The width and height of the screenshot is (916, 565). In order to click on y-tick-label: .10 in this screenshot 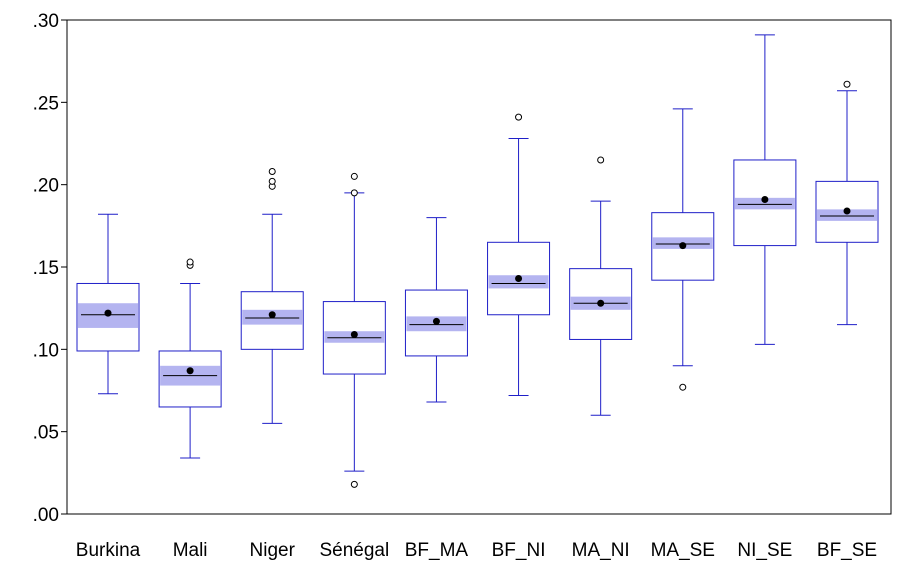, I will do `click(46, 350)`.